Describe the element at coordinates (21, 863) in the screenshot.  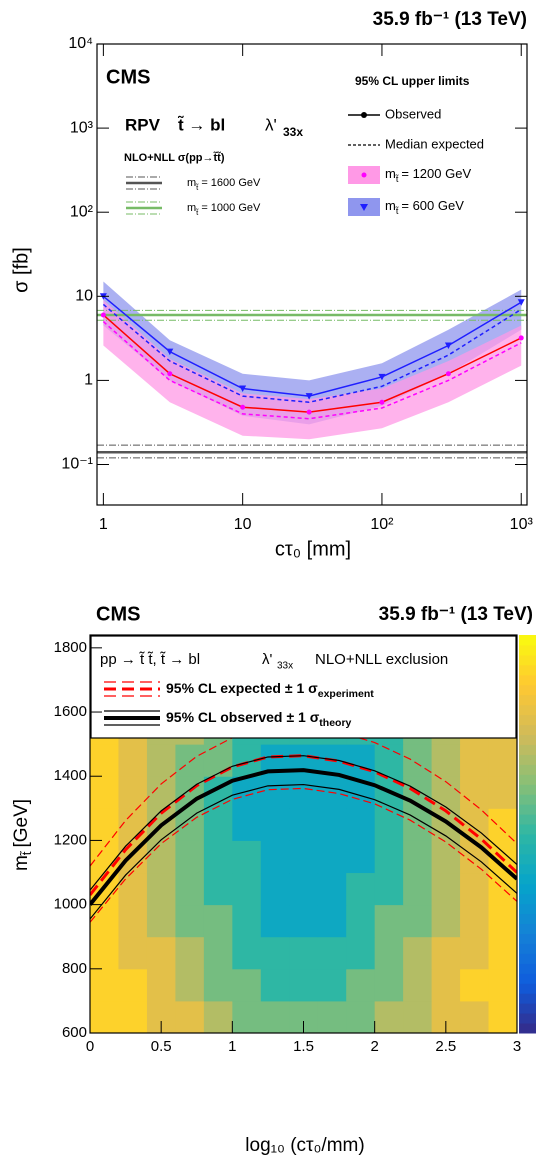
I see `axis-label-y-part: m` at that location.